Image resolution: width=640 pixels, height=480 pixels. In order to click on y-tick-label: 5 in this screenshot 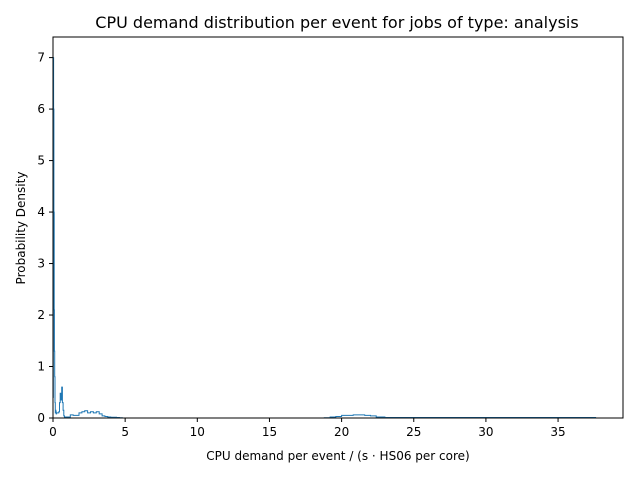, I will do `click(41, 161)`.